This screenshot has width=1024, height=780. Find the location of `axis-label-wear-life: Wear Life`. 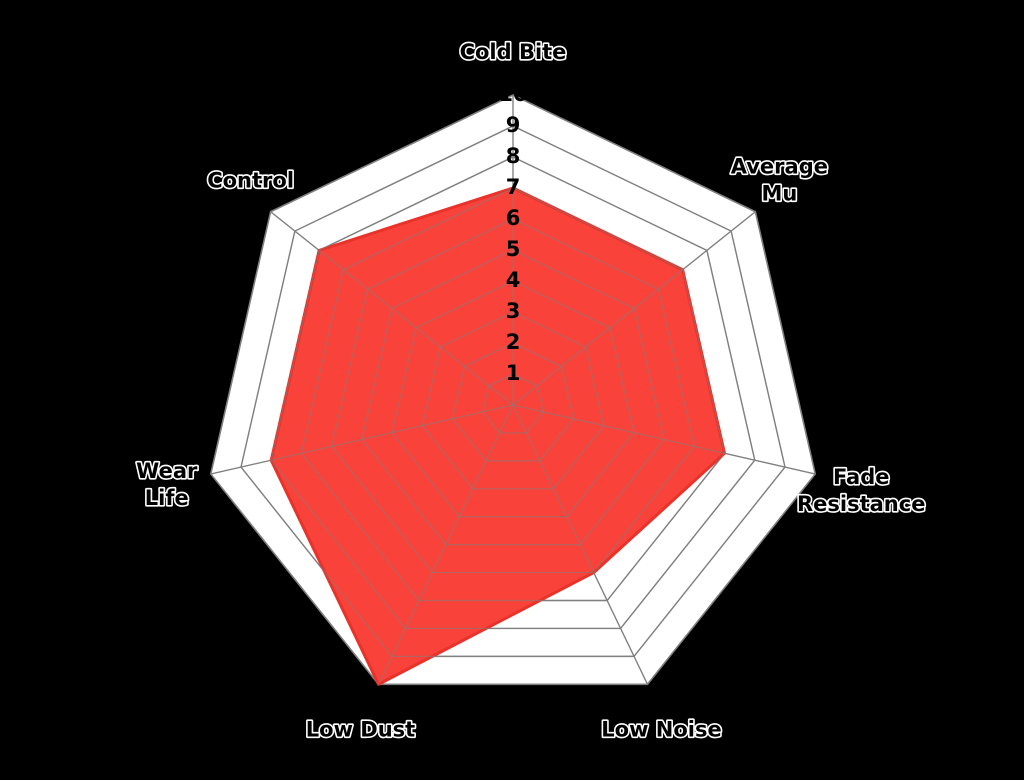

axis-label-wear-life: Wear Life is located at coordinates (167, 484).